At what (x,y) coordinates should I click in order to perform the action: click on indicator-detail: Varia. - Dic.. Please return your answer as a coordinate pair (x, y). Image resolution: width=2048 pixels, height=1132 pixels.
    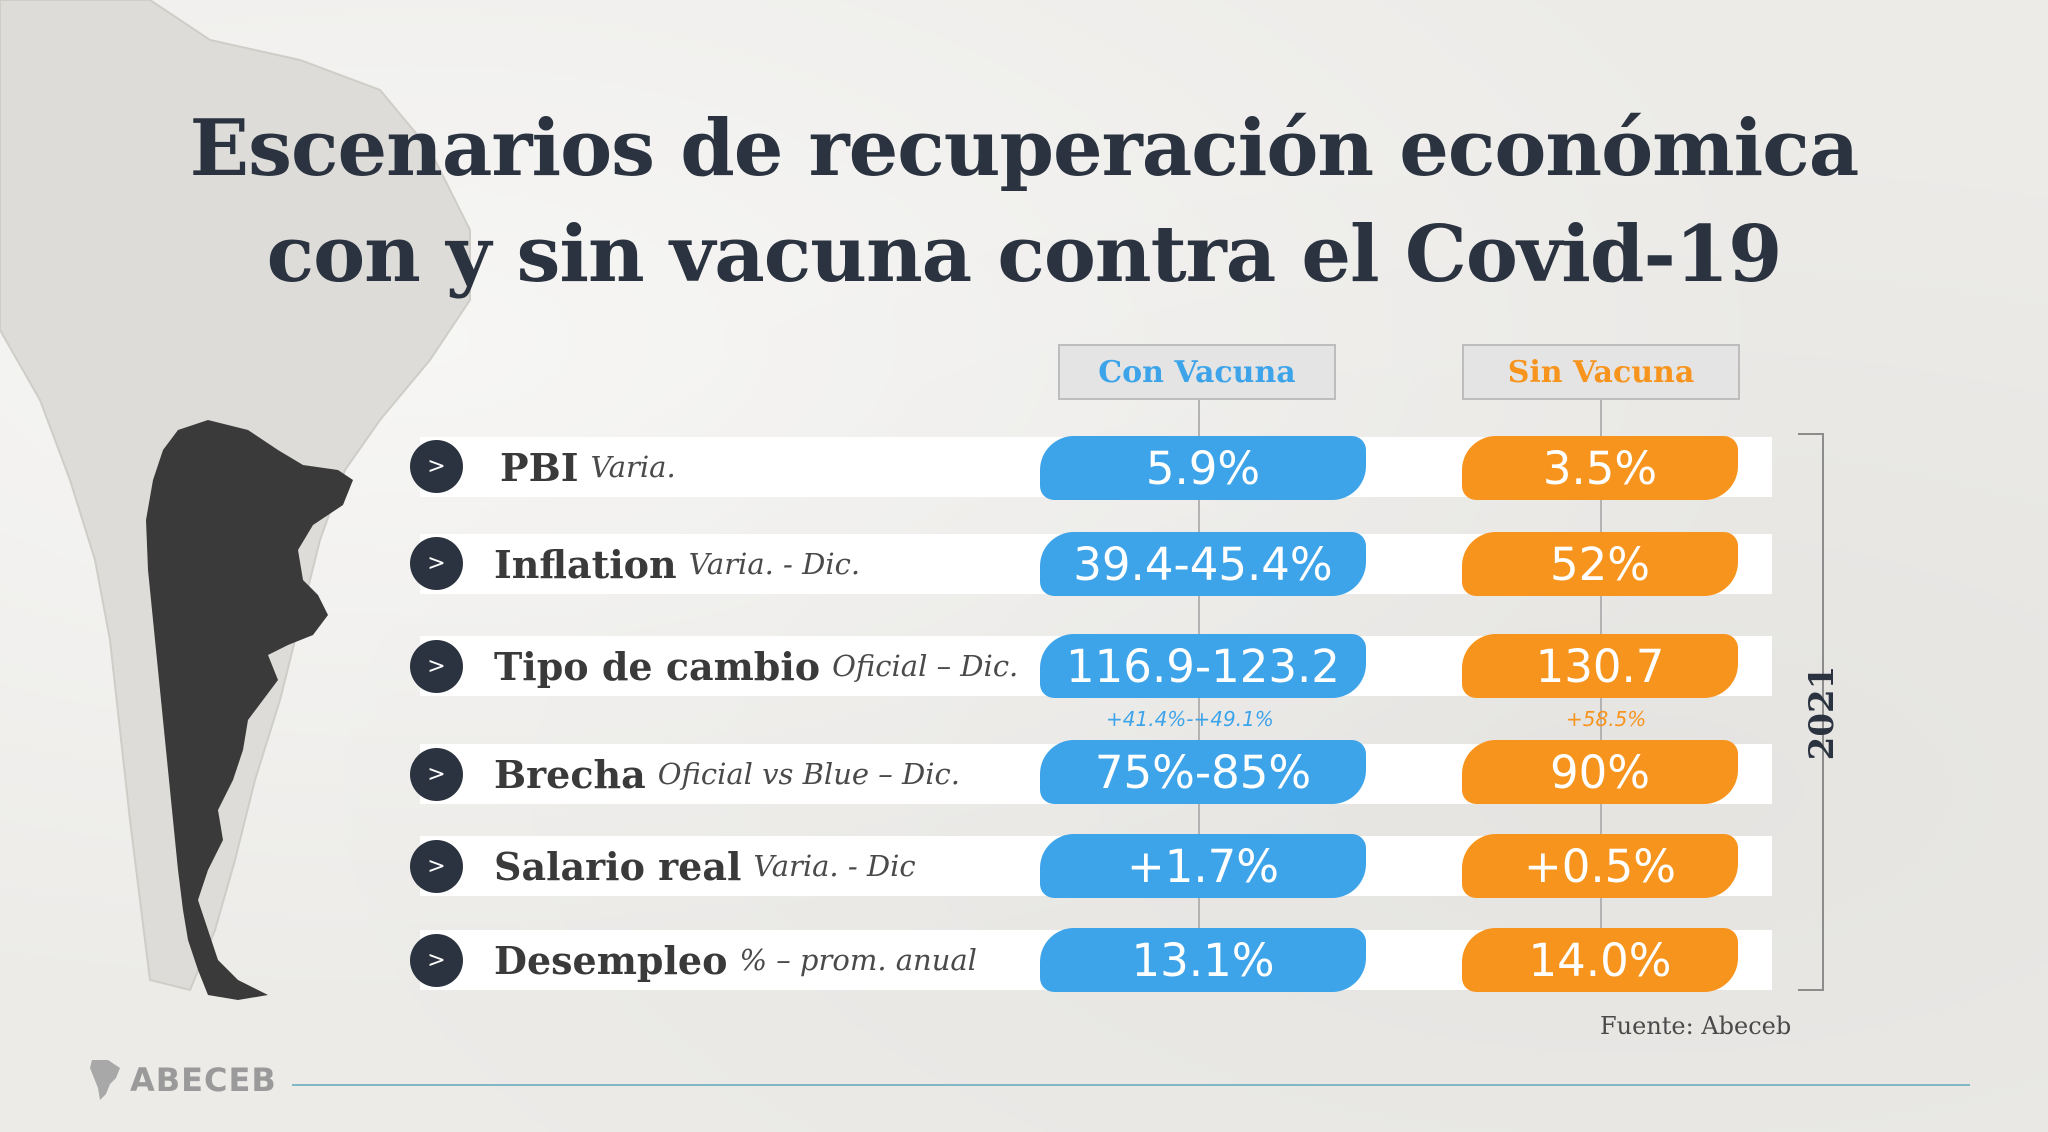
    Looking at the image, I should click on (774, 564).